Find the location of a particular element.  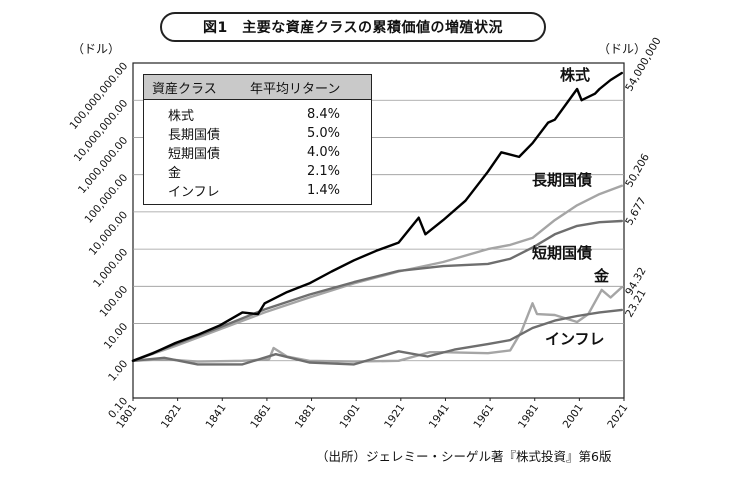

x-tick-label: 1921 is located at coordinates (394, 416).